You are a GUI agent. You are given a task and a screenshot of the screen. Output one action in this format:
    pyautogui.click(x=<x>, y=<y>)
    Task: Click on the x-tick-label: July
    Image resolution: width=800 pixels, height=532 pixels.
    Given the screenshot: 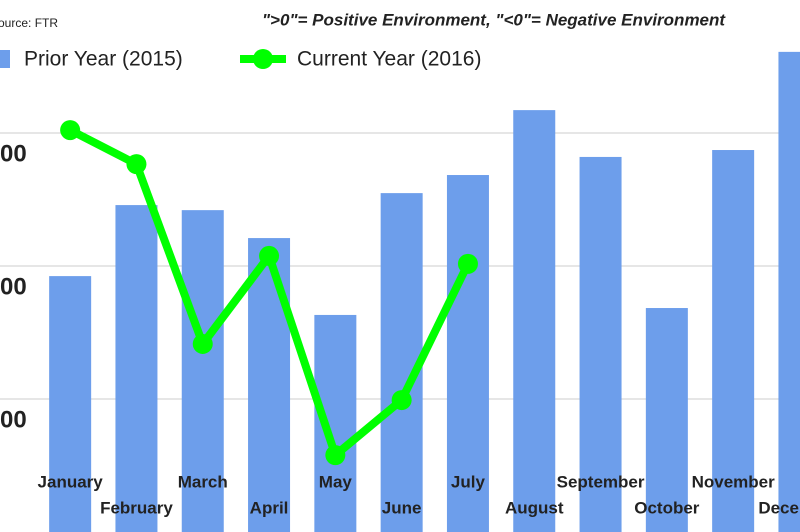 What is the action you would take?
    pyautogui.click(x=468, y=481)
    